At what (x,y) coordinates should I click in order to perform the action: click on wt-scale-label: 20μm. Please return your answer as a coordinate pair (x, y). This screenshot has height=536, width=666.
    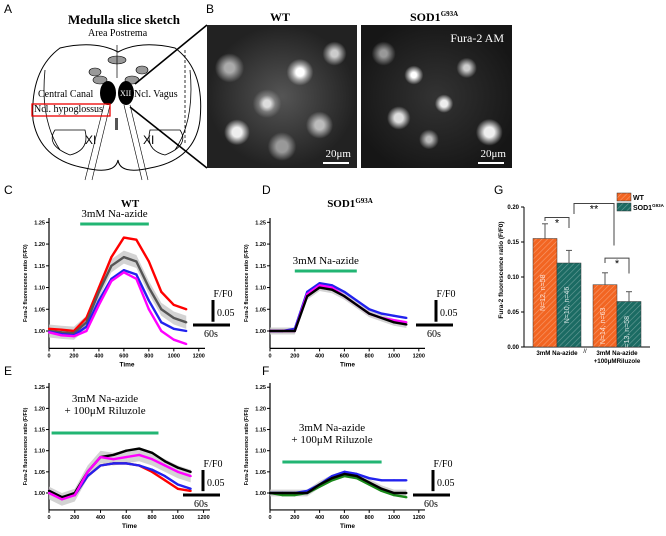
    Looking at the image, I should click on (338, 154).